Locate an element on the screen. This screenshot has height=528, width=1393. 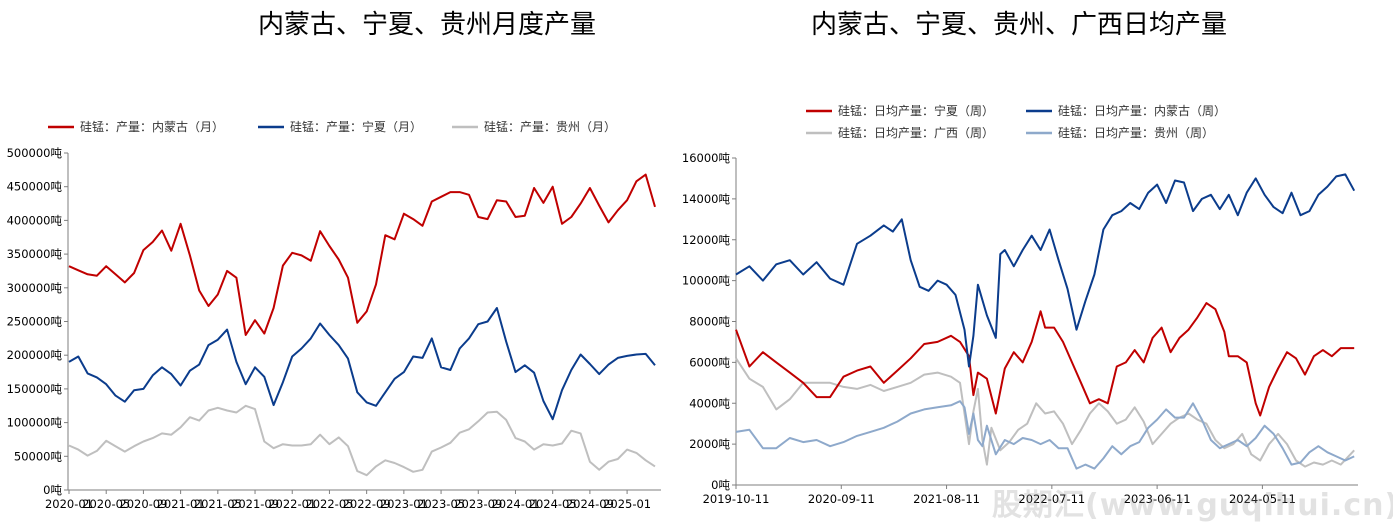
left-y-tick-label: 200000吨 is located at coordinates (35, 355).